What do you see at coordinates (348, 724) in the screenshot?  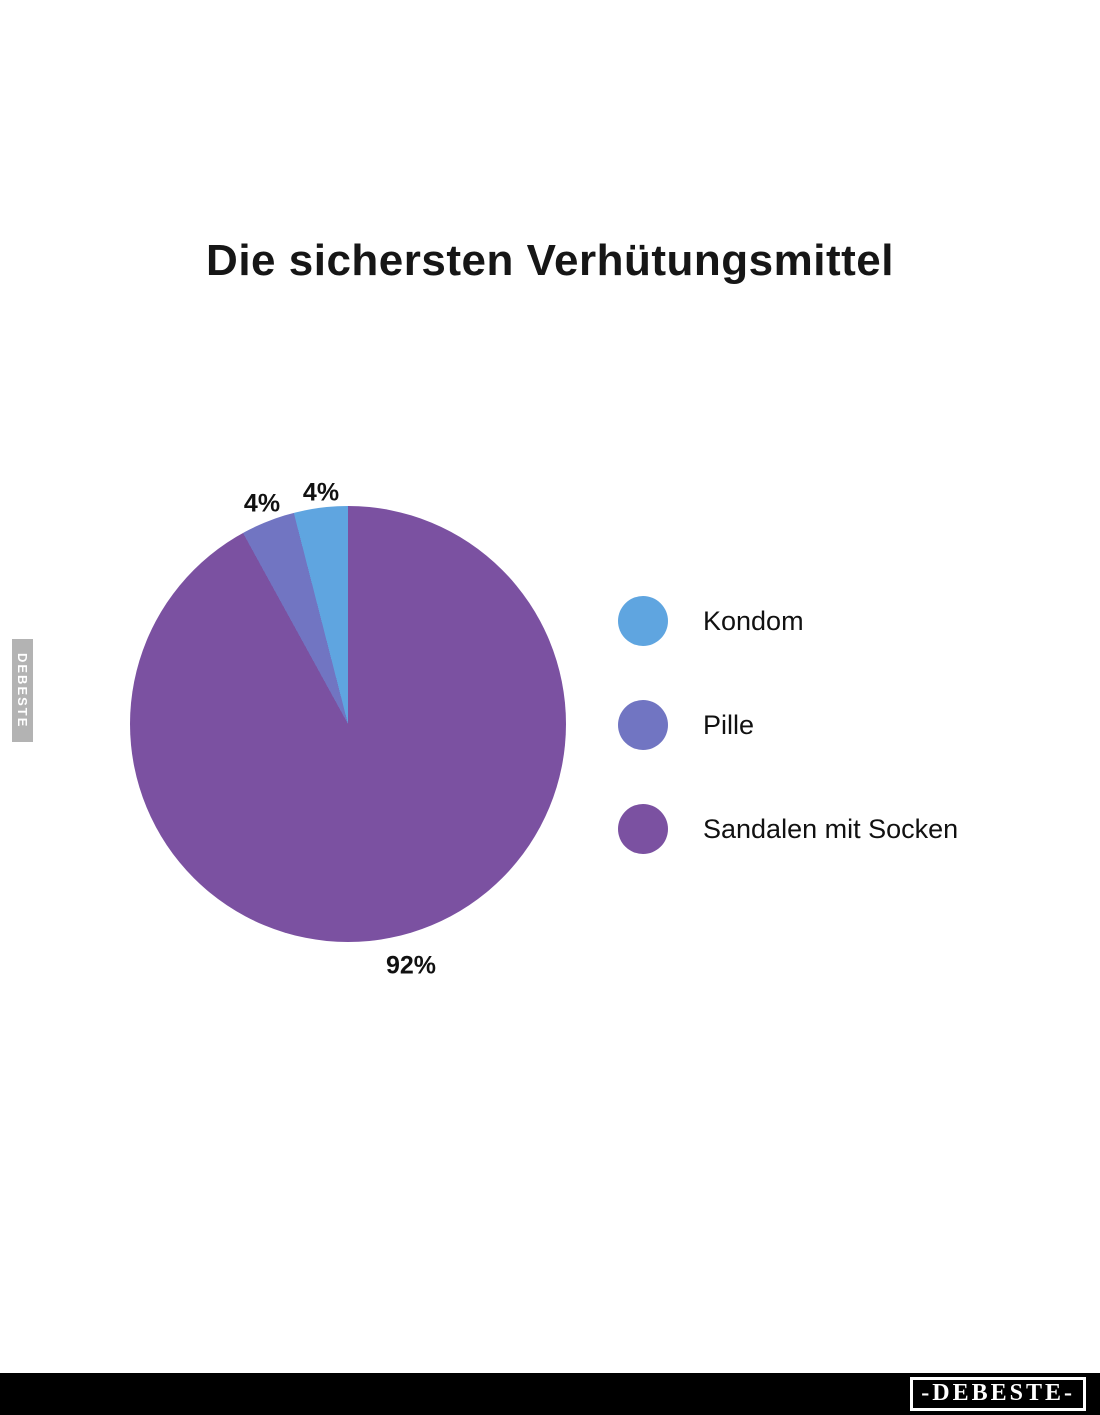 I see `pie-chart` at bounding box center [348, 724].